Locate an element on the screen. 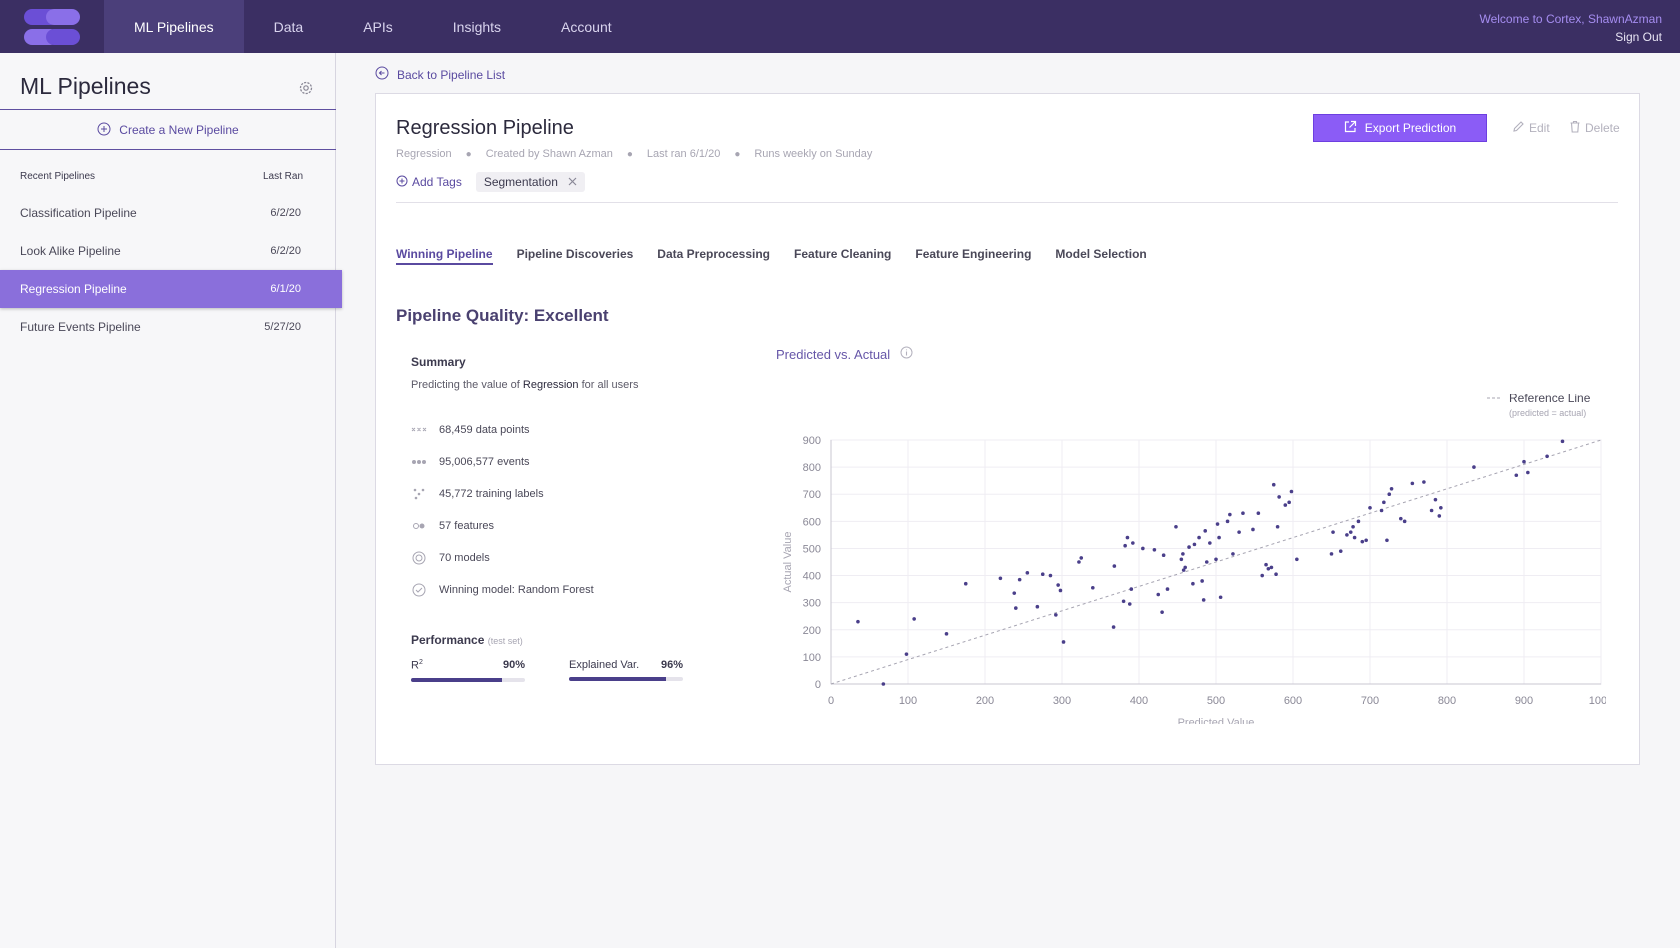  tab-winning-pipeline: Winning Pipeline is located at coordinates (444, 256).